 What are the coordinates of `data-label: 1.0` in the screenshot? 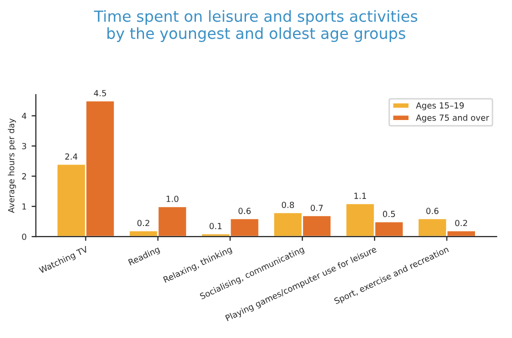 It's located at (172, 199).